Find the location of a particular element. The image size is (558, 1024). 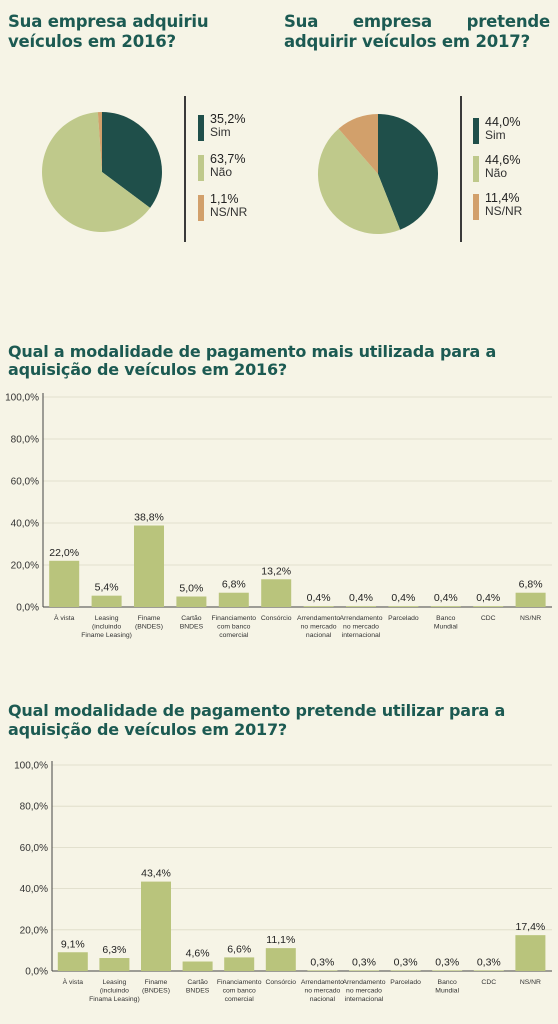

bar-value-label: 22,0% is located at coordinates (64, 553).